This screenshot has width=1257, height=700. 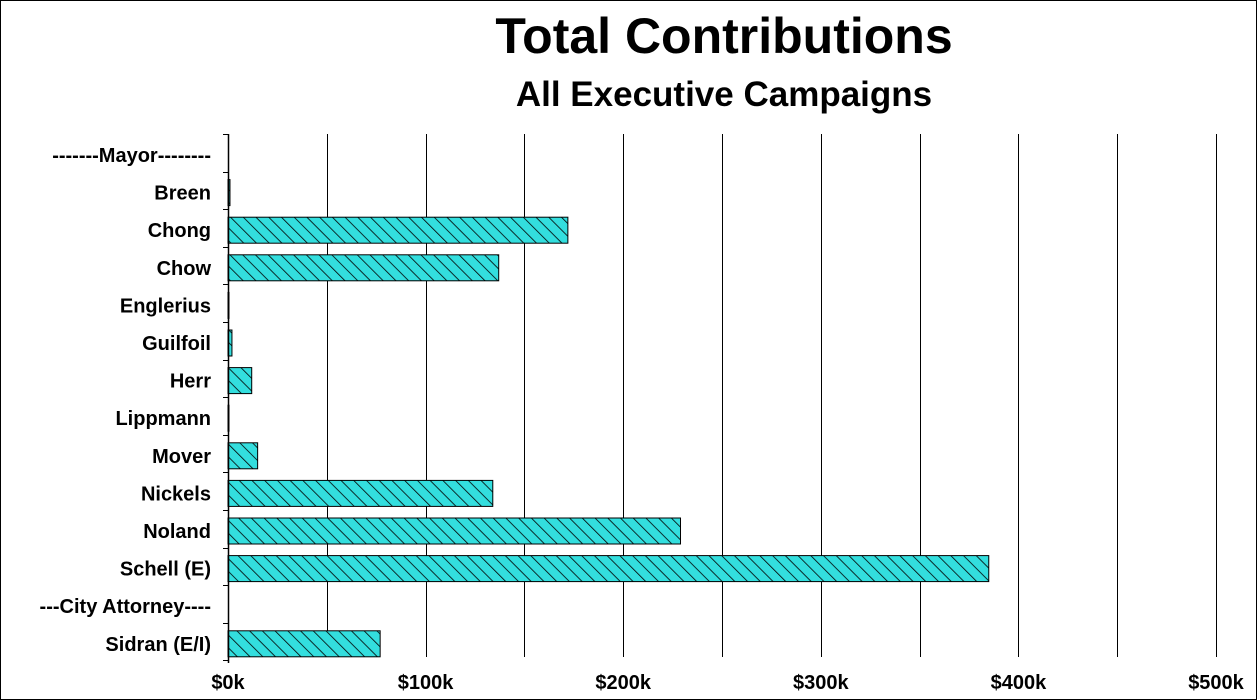 What do you see at coordinates (821, 683) in the screenshot?
I see `x-tick-label: $300k` at bounding box center [821, 683].